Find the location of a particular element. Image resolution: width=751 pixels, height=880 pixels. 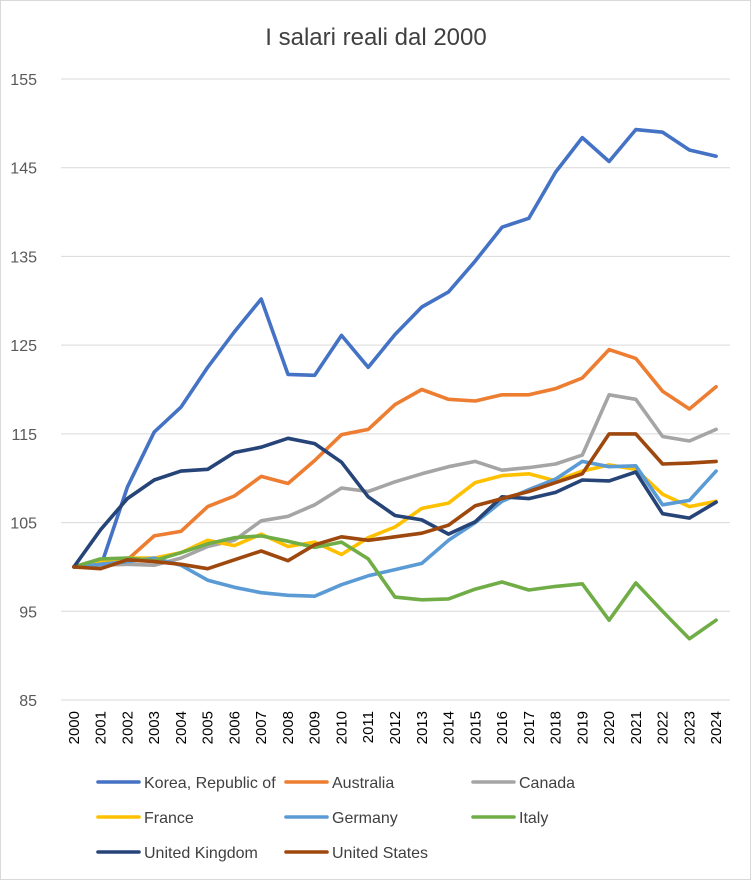

y-tick-label: 135 is located at coordinates (23, 257).